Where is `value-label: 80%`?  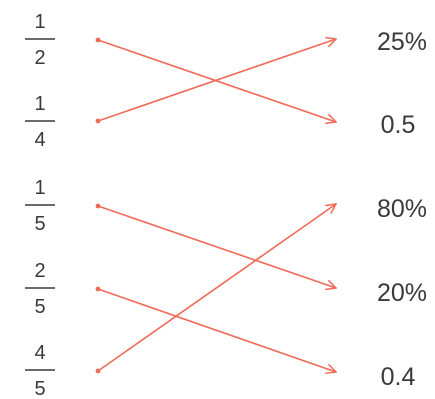 value-label: 80% is located at coordinates (402, 209).